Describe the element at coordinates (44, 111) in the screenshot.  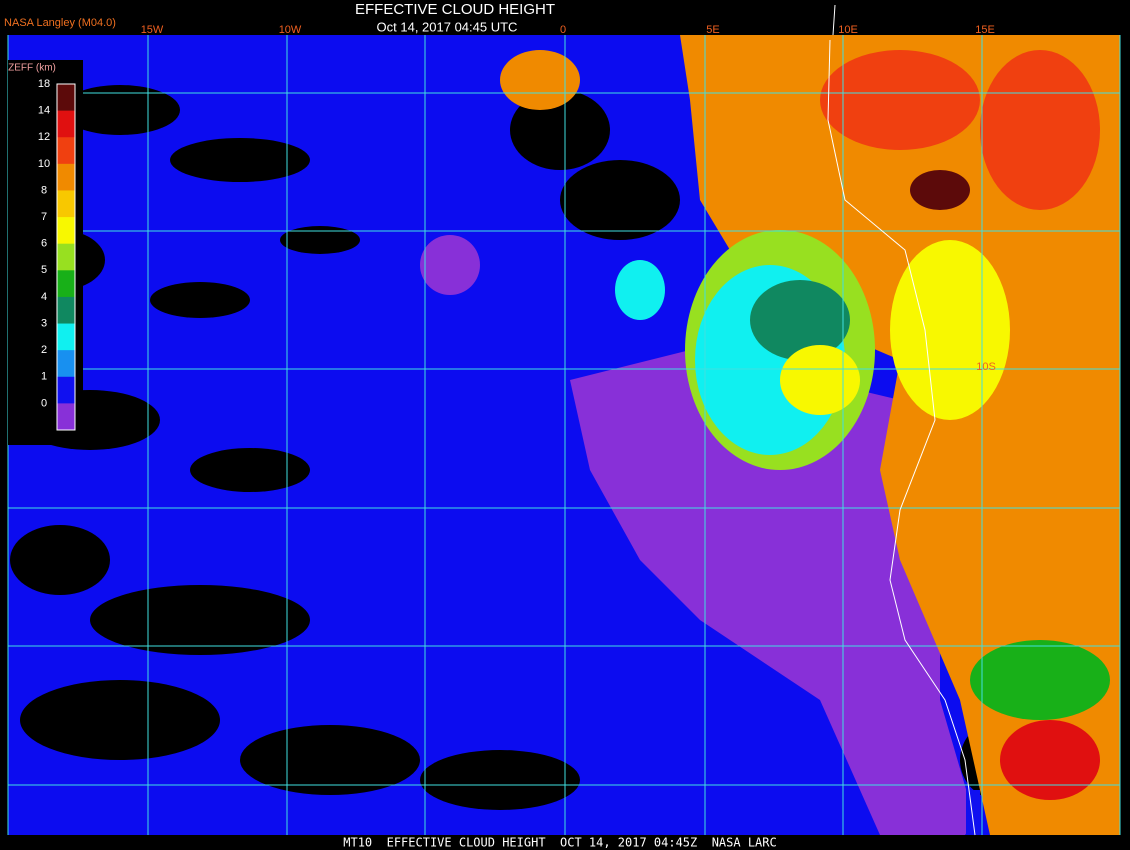
I see `legend-label: 14` at that location.